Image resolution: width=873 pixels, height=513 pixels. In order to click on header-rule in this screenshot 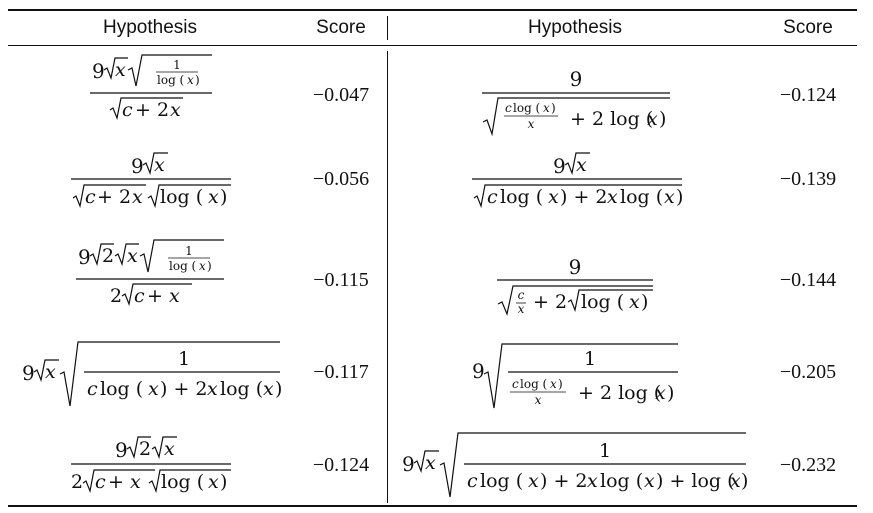, I will do `click(432, 45)`.